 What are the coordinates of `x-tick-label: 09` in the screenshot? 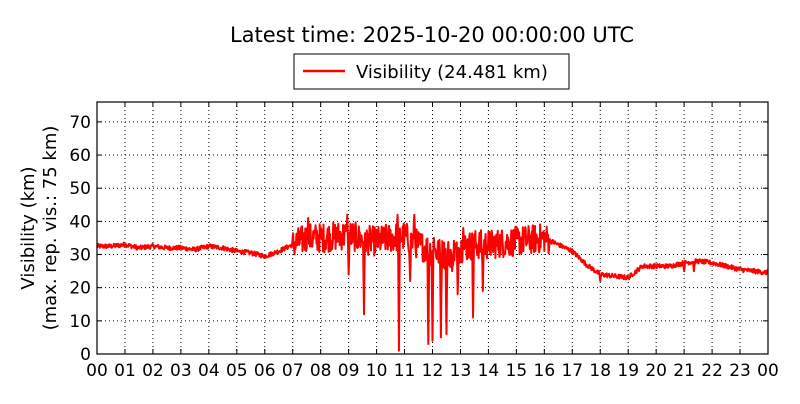 It's located at (349, 371).